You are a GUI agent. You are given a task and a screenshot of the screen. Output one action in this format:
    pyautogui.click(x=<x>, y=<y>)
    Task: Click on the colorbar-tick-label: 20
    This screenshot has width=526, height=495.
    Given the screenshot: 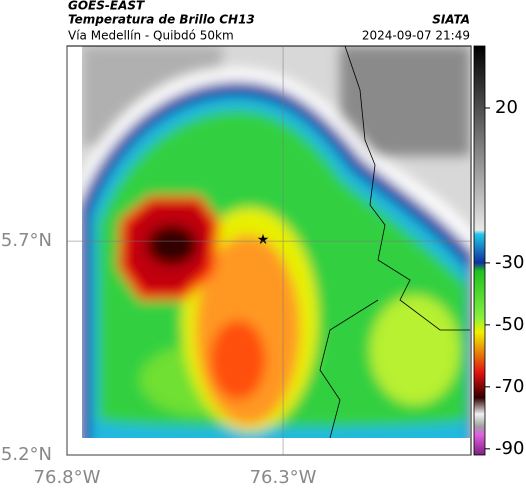 What is the action you would take?
    pyautogui.click(x=506, y=107)
    